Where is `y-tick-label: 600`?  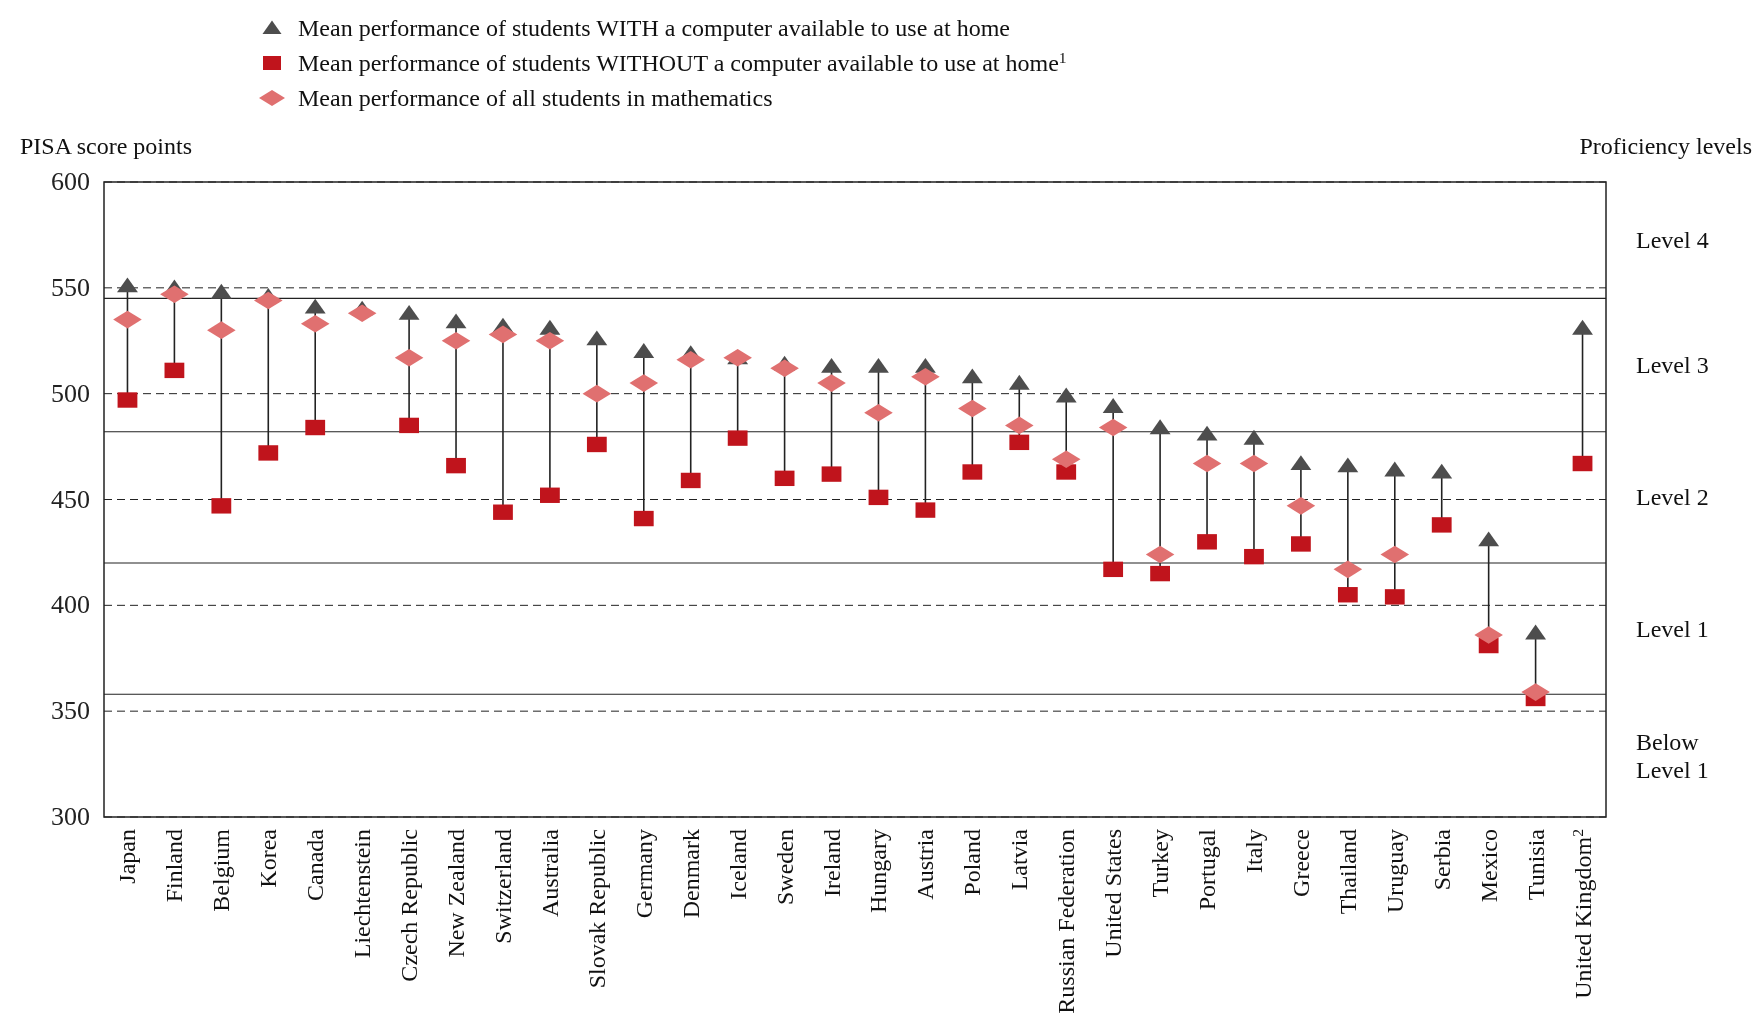 y-tick-label: 600 is located at coordinates (70, 181).